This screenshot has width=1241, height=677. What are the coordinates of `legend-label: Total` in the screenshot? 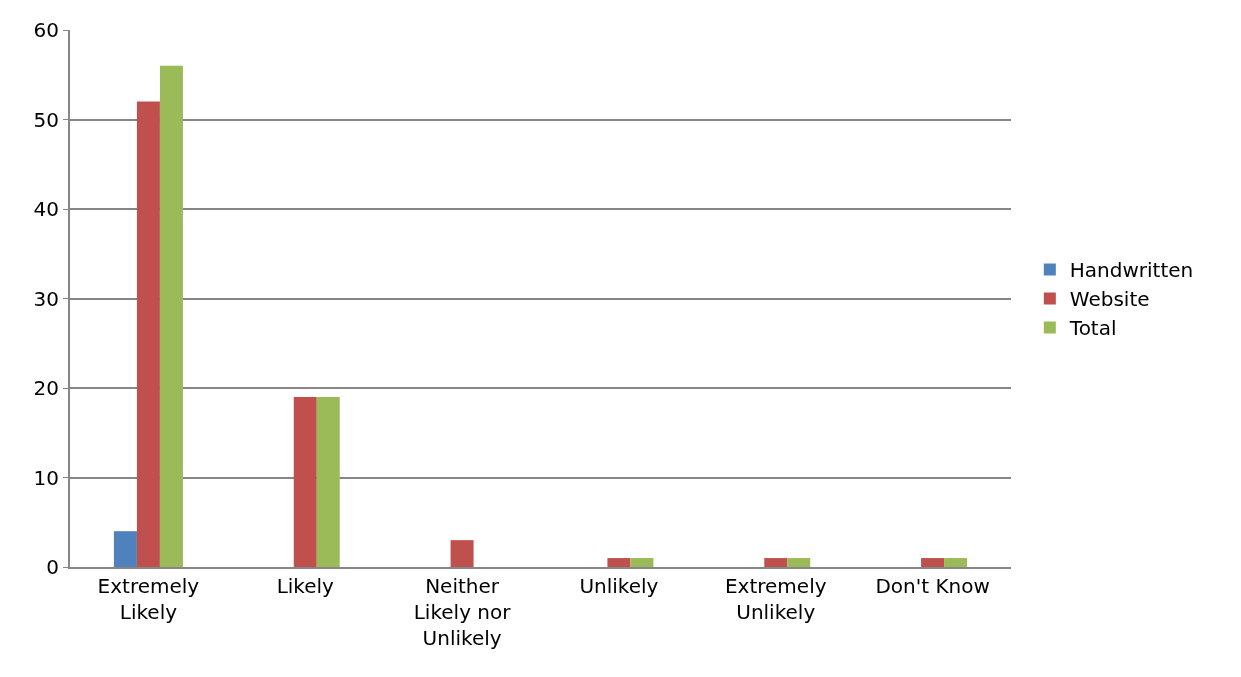 It's located at (1092, 328).